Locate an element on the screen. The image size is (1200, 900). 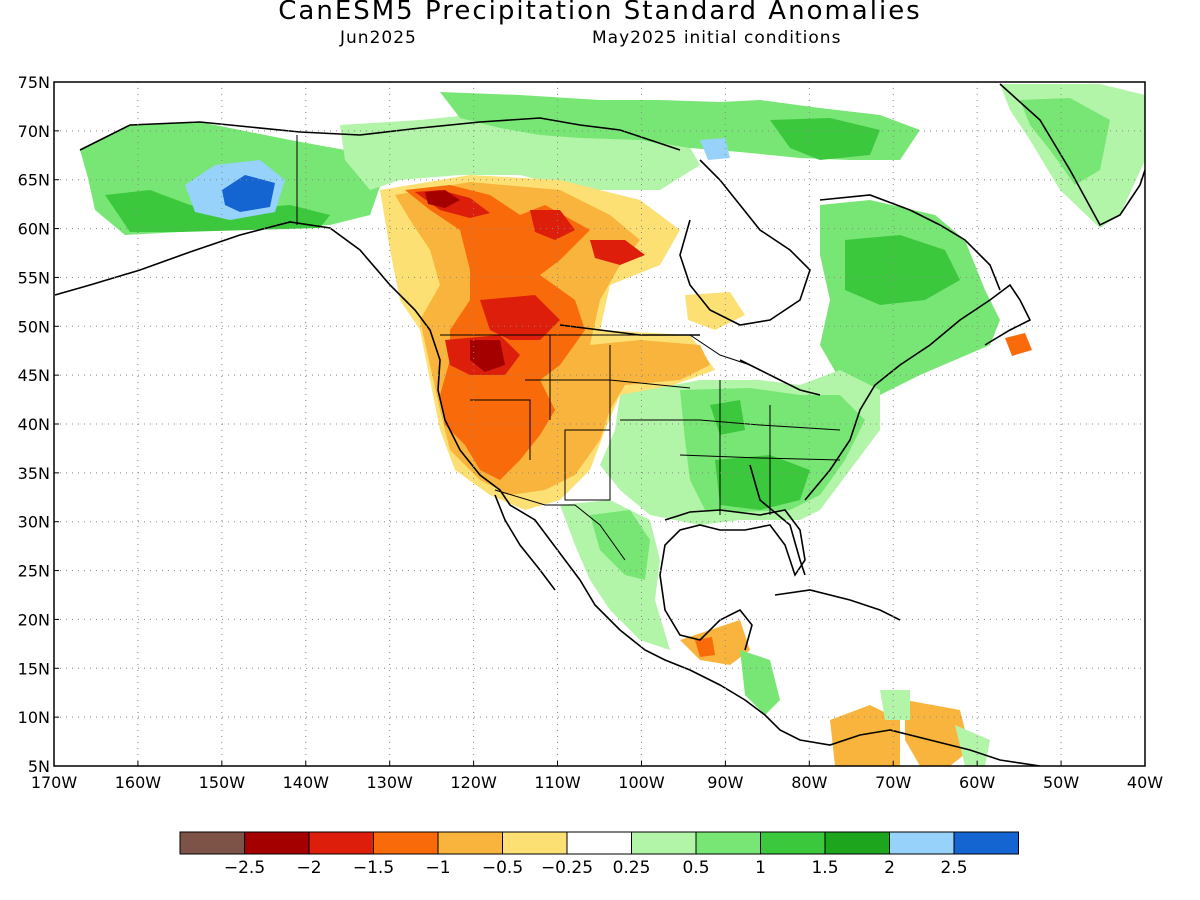
colombia-dry is located at coordinates (865, 735).